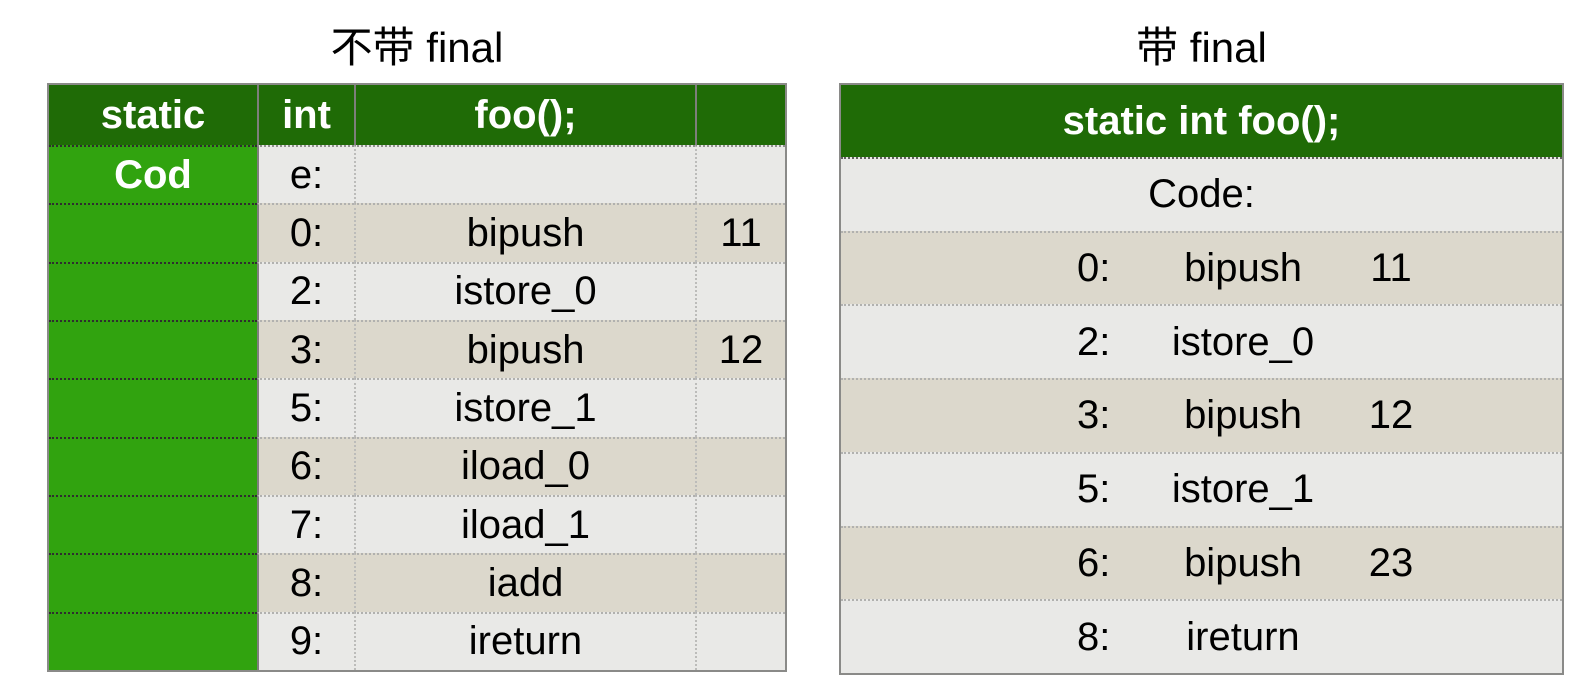 The width and height of the screenshot is (1594, 694). What do you see at coordinates (524, 582) in the screenshot?
I see `instruction-cell: iadd` at bounding box center [524, 582].